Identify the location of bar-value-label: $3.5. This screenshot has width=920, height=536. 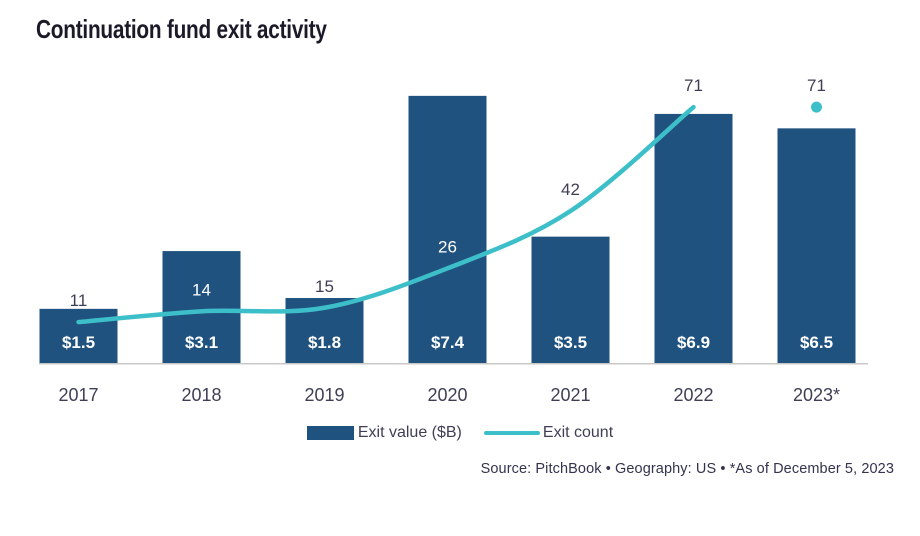
(570, 342).